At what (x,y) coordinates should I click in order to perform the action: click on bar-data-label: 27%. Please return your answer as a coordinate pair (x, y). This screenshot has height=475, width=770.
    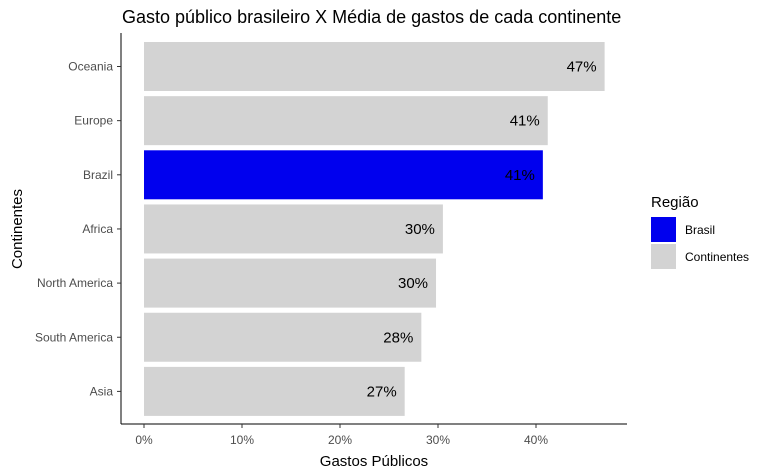
    Looking at the image, I should click on (382, 391).